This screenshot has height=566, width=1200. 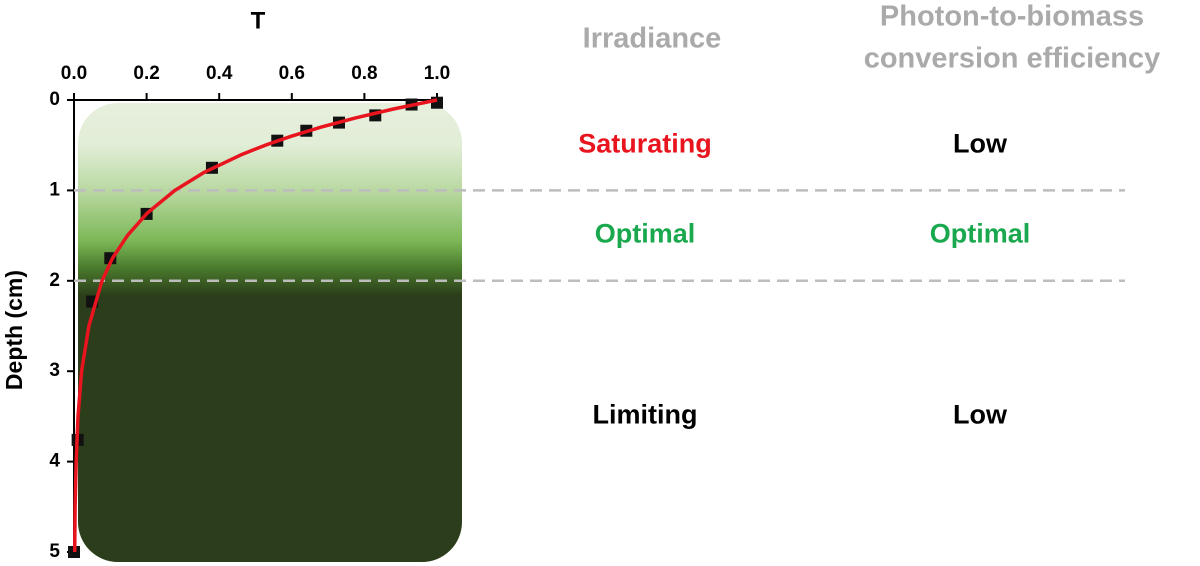 What do you see at coordinates (645, 415) in the screenshot?
I see `irradiance-label: Limiting` at bounding box center [645, 415].